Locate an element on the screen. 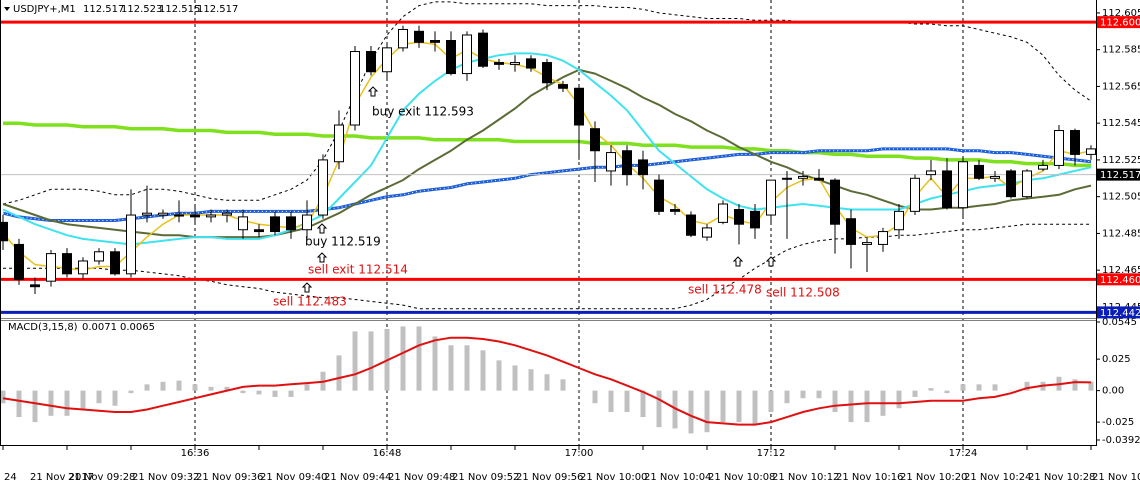 The width and height of the screenshot is (1140, 488). local-time-label: 17:12 is located at coordinates (771, 453).